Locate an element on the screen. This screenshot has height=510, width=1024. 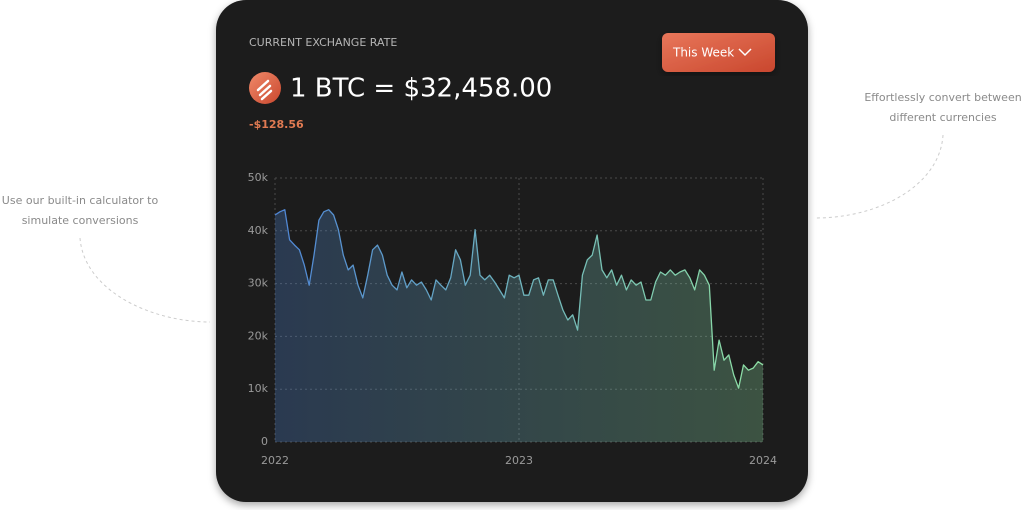
y-tick-label: 30k is located at coordinates (258, 283).